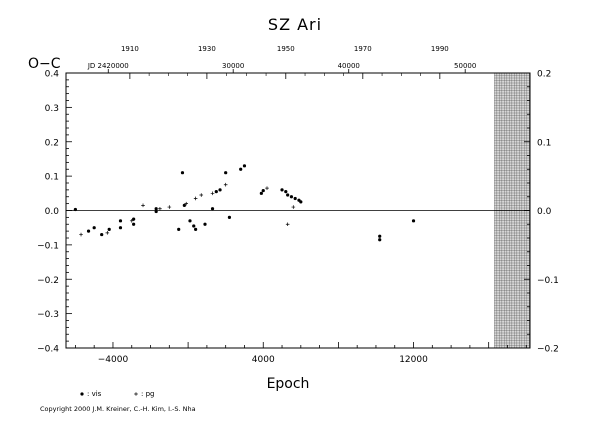 This screenshot has width=590, height=425. What do you see at coordinates (295, 24) in the screenshot?
I see `chart-title: SZ Ari` at bounding box center [295, 24].